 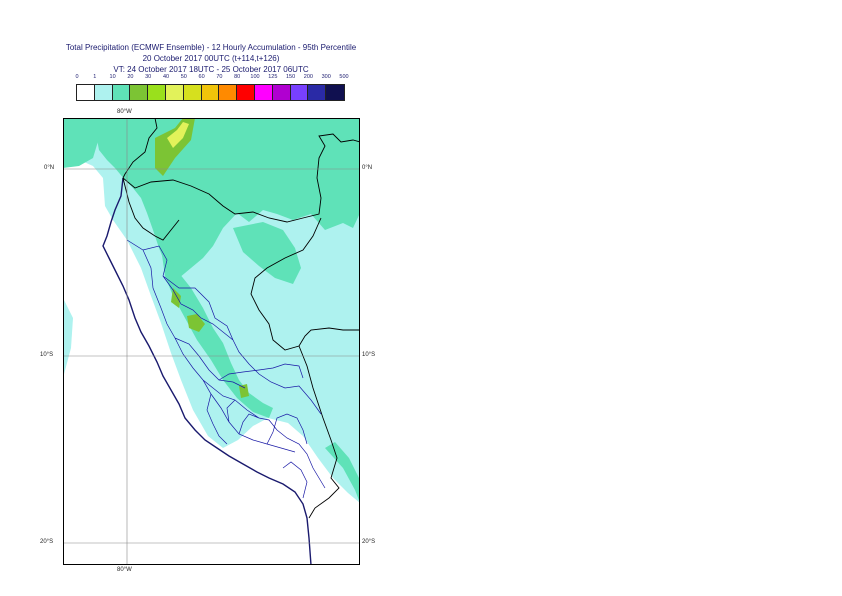 I want to click on legend-tick-label: 30, so click(x=148, y=77).